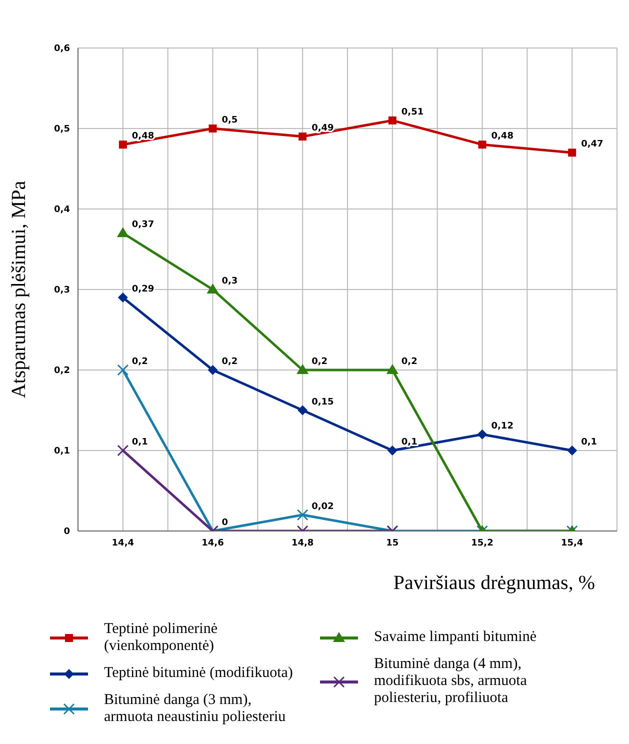 This screenshot has height=744, width=629. I want to click on data-label: 0,49, so click(323, 129).